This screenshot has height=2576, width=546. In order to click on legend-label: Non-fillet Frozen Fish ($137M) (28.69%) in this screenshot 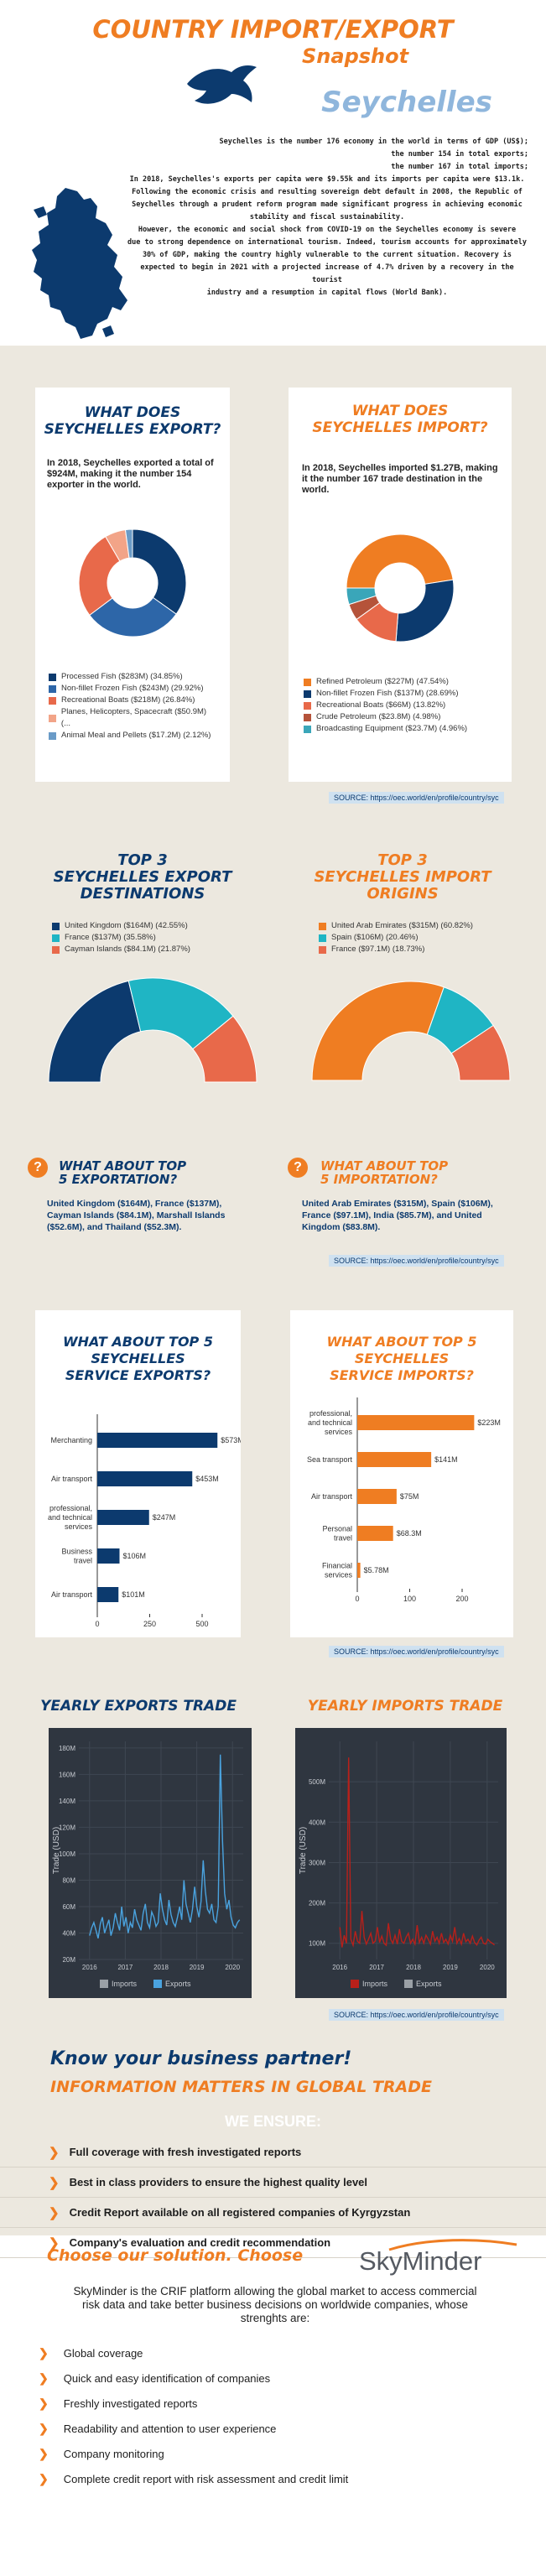, I will do `click(387, 693)`.